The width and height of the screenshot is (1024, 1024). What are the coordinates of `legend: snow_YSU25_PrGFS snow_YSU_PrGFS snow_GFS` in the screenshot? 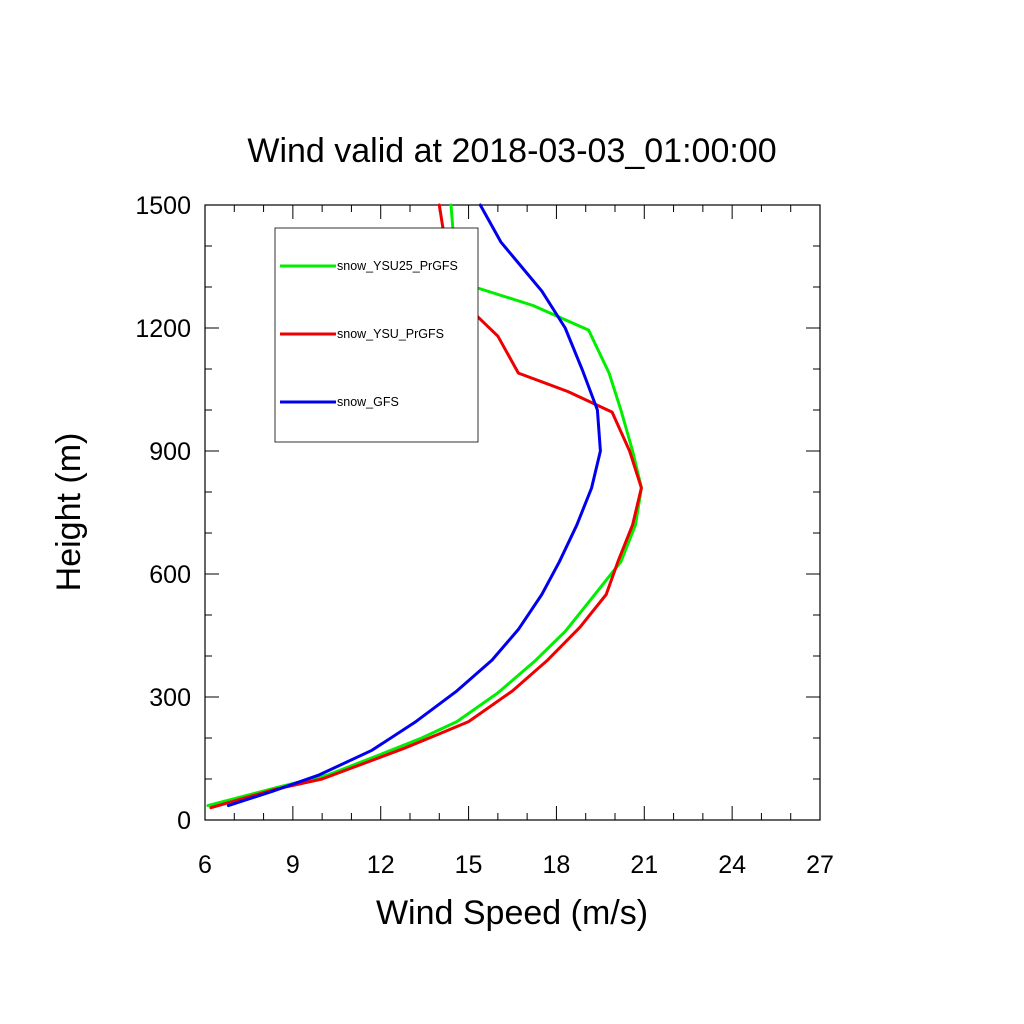 It's located at (376, 335).